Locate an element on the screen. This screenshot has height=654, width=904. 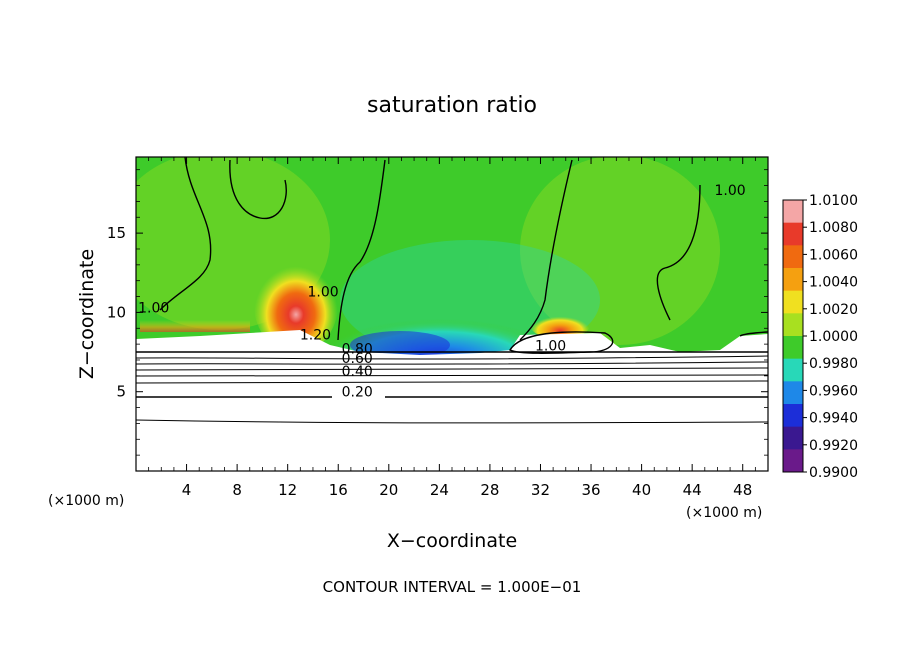
lower-contours is located at coordinates (452, 387).